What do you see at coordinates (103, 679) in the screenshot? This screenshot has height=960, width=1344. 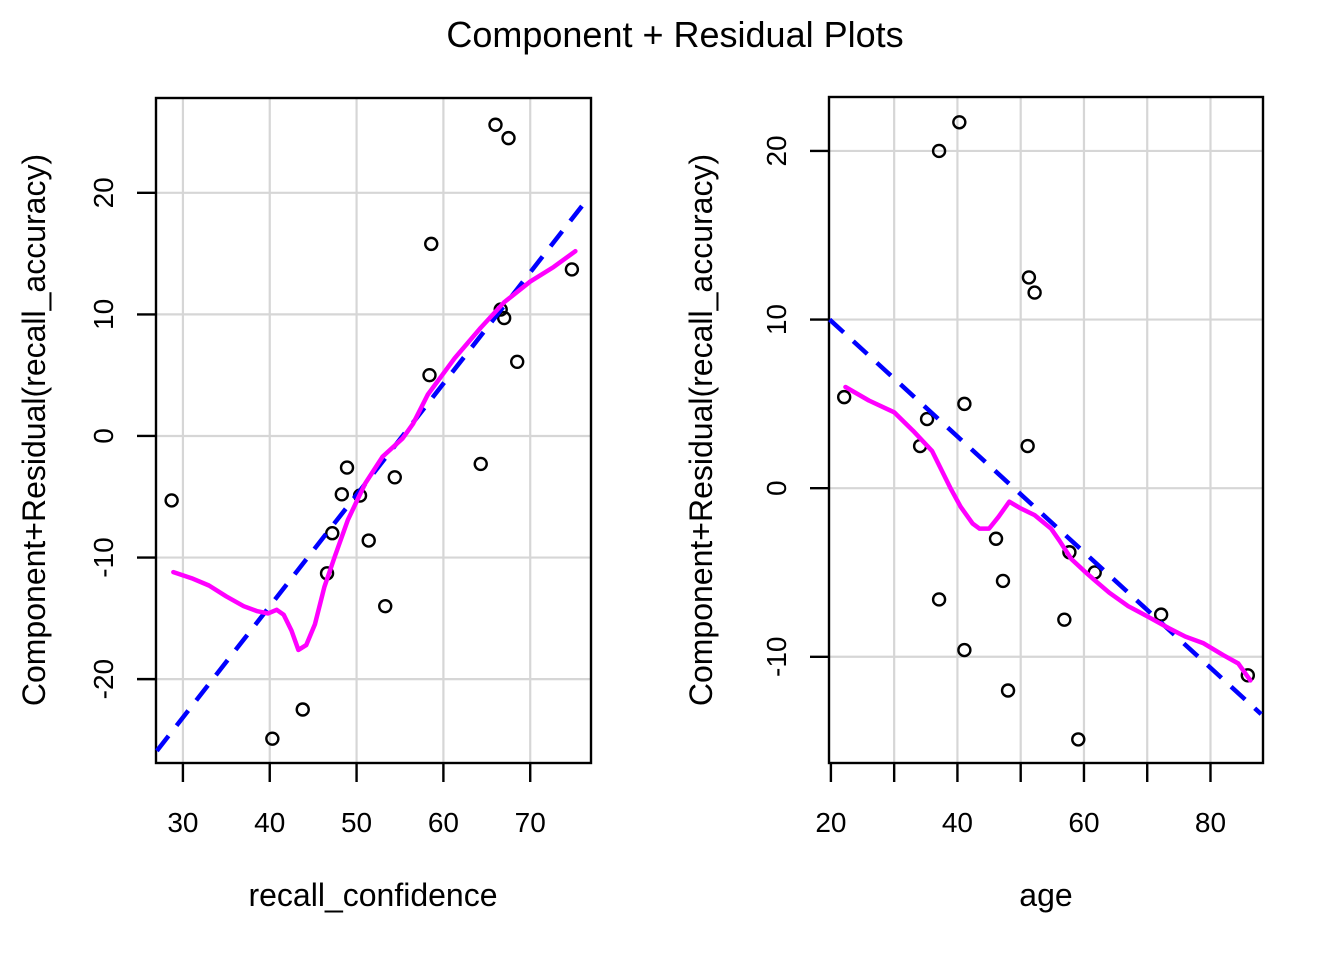 I see `y-tick-label: -20` at bounding box center [103, 679].